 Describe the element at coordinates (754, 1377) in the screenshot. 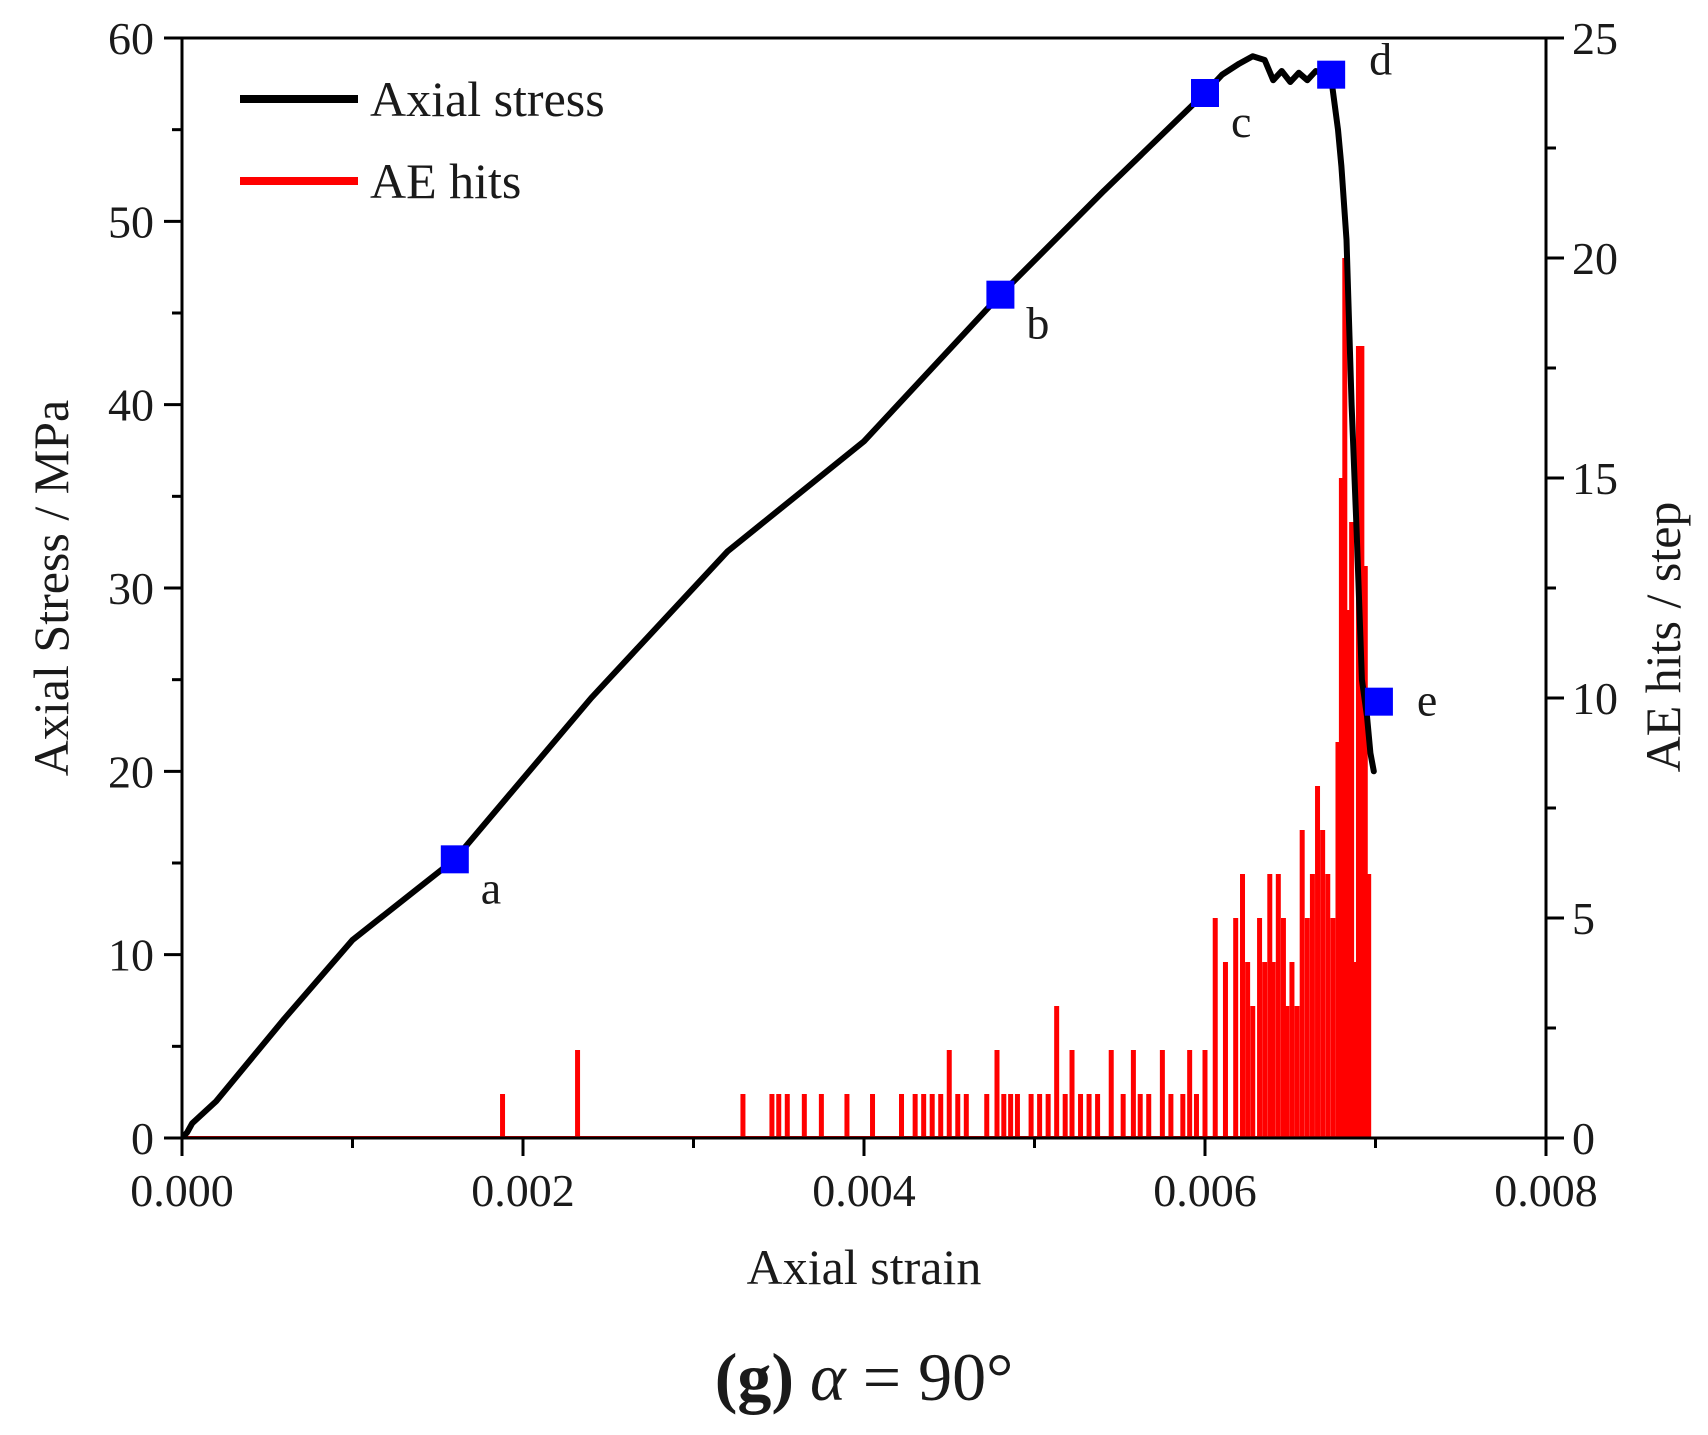

I see `caption-letter: (g)` at that location.